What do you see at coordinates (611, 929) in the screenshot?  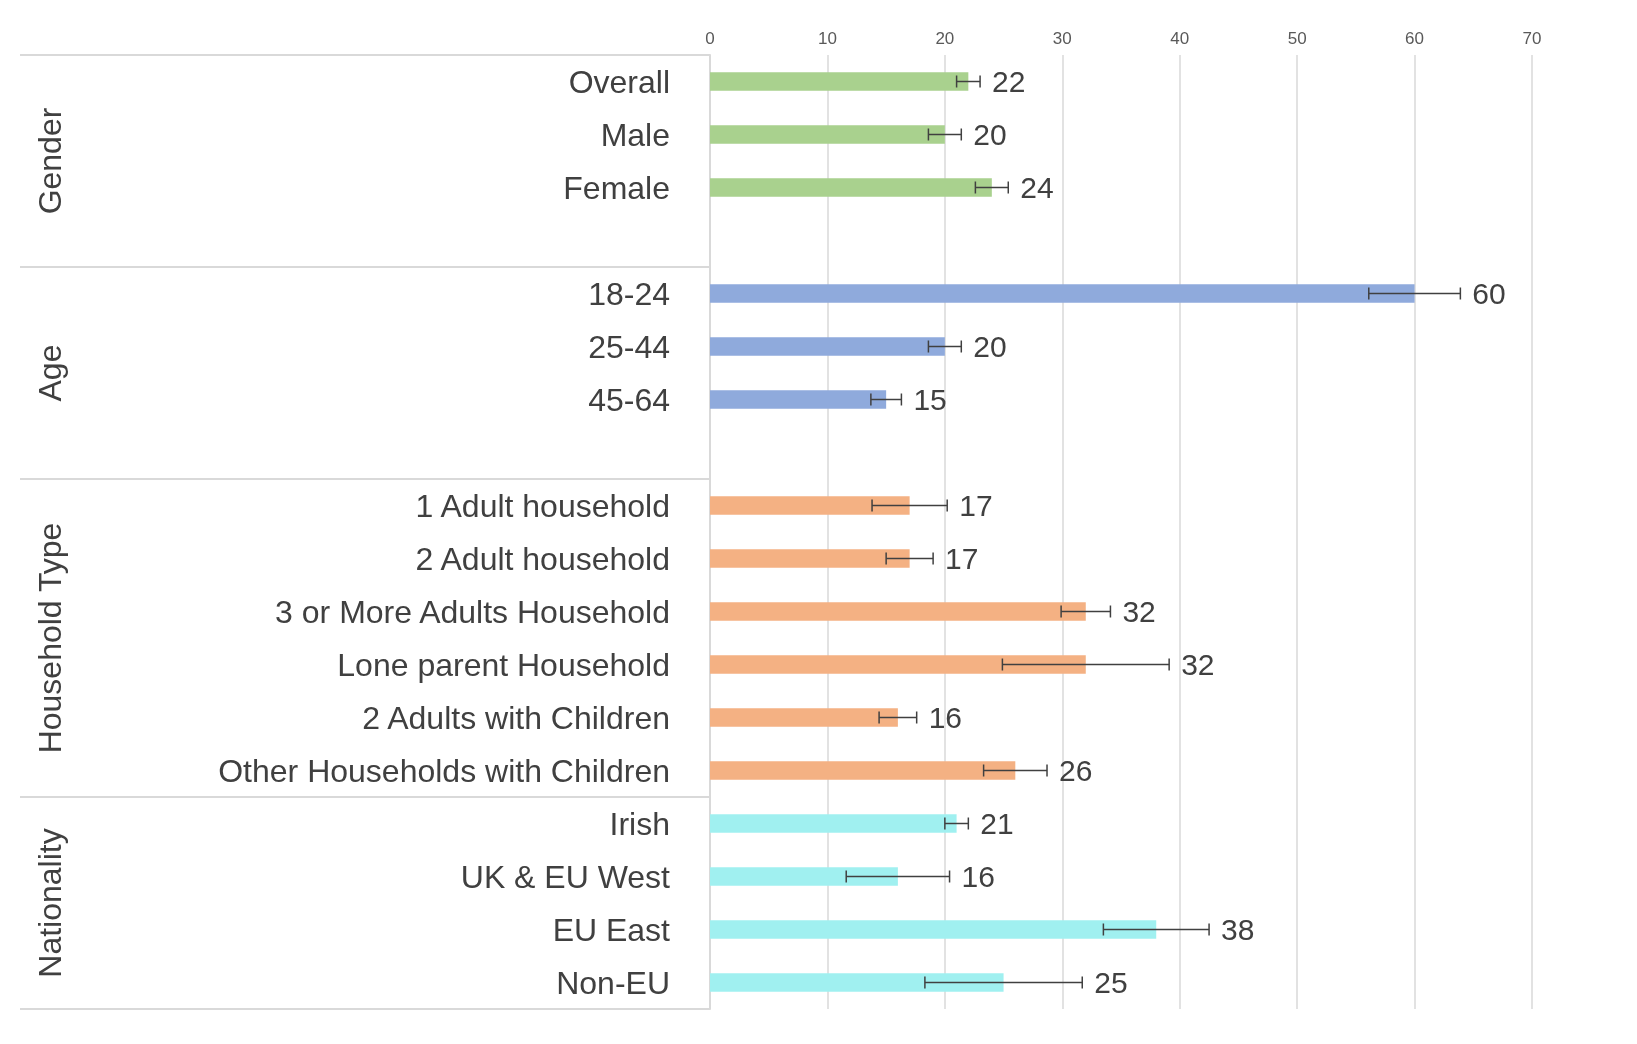 I see `y-tick-label: EU East` at bounding box center [611, 929].